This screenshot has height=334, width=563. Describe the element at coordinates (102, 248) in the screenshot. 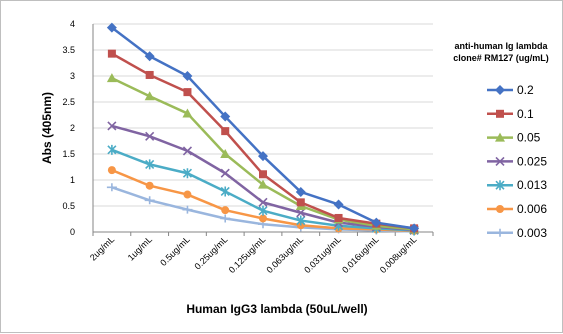

I see `x-tick-label: 2ug/mL` at that location.